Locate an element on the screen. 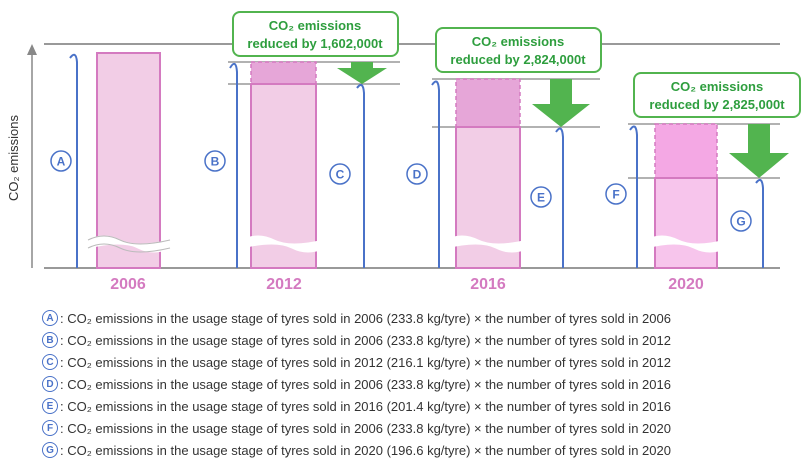 The width and height of the screenshot is (808, 464). callout-box-2012 is located at coordinates (315, 34).